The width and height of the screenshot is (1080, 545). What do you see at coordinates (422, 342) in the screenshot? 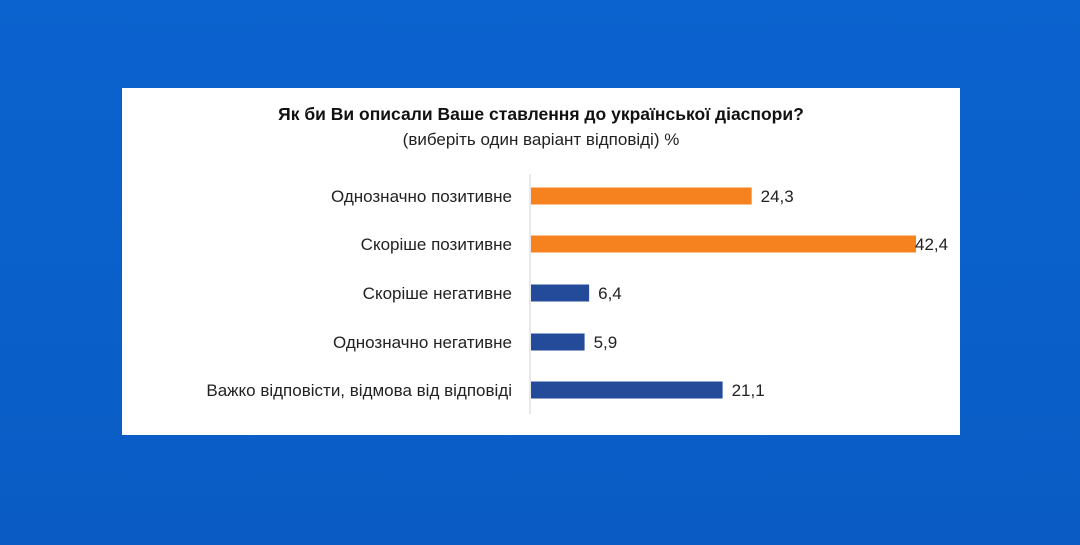
I see `category-label: Однозначно негативне` at bounding box center [422, 342].